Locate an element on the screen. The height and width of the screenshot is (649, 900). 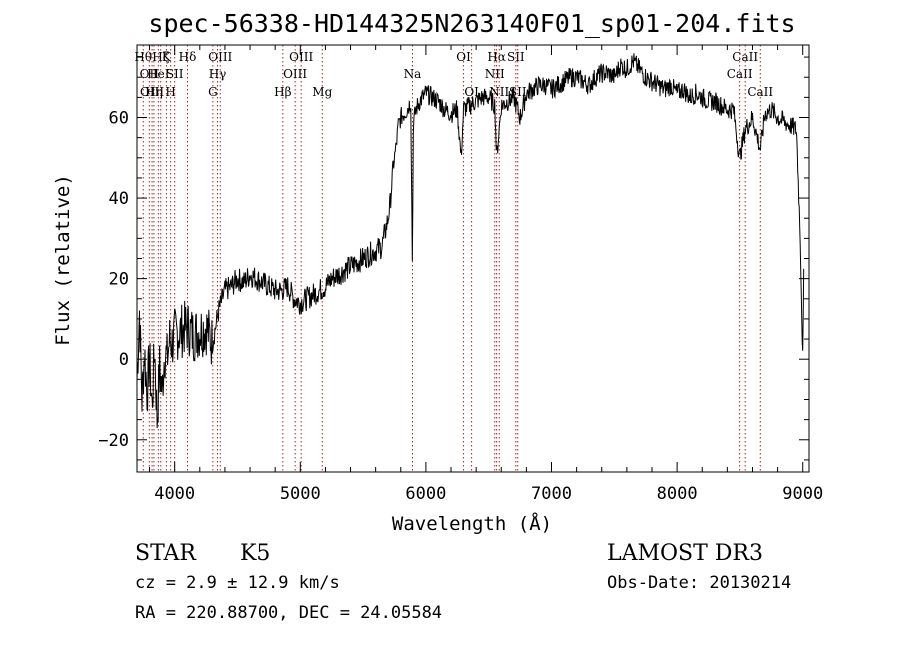
line-label: Hη is located at coordinates (154, 92).